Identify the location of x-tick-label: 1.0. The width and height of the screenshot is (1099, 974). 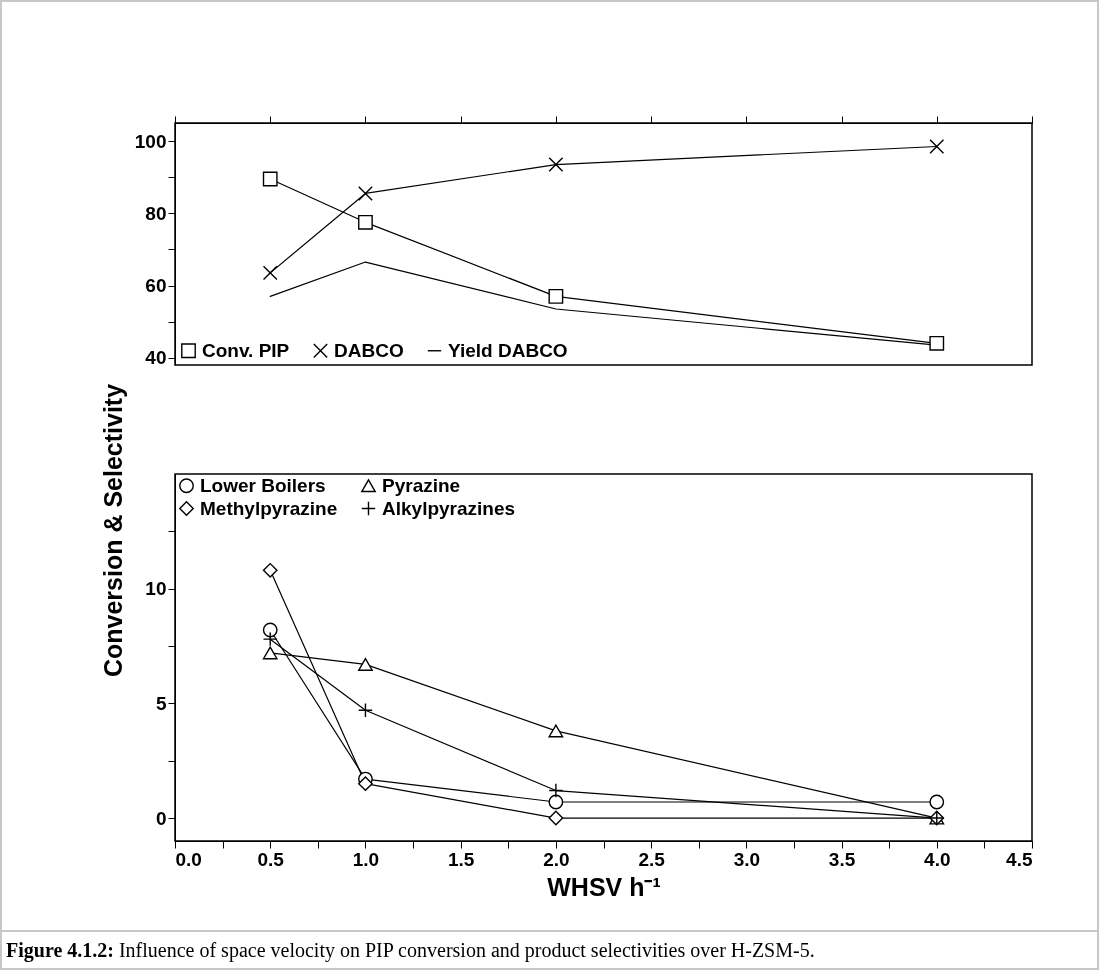
(366, 859).